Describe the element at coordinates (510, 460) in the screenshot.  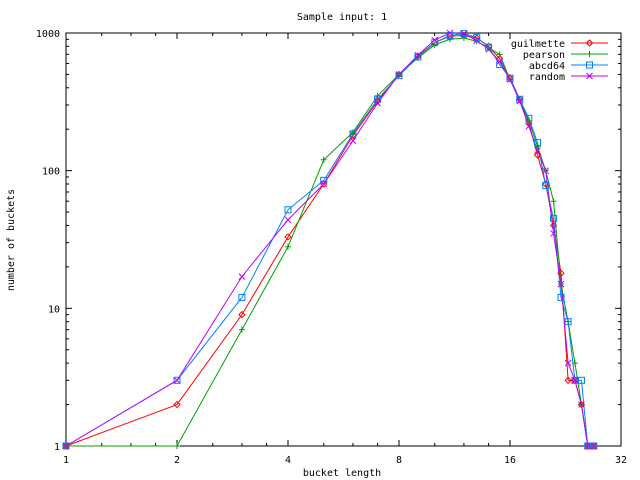
I see `x-tick-label: 16` at that location.